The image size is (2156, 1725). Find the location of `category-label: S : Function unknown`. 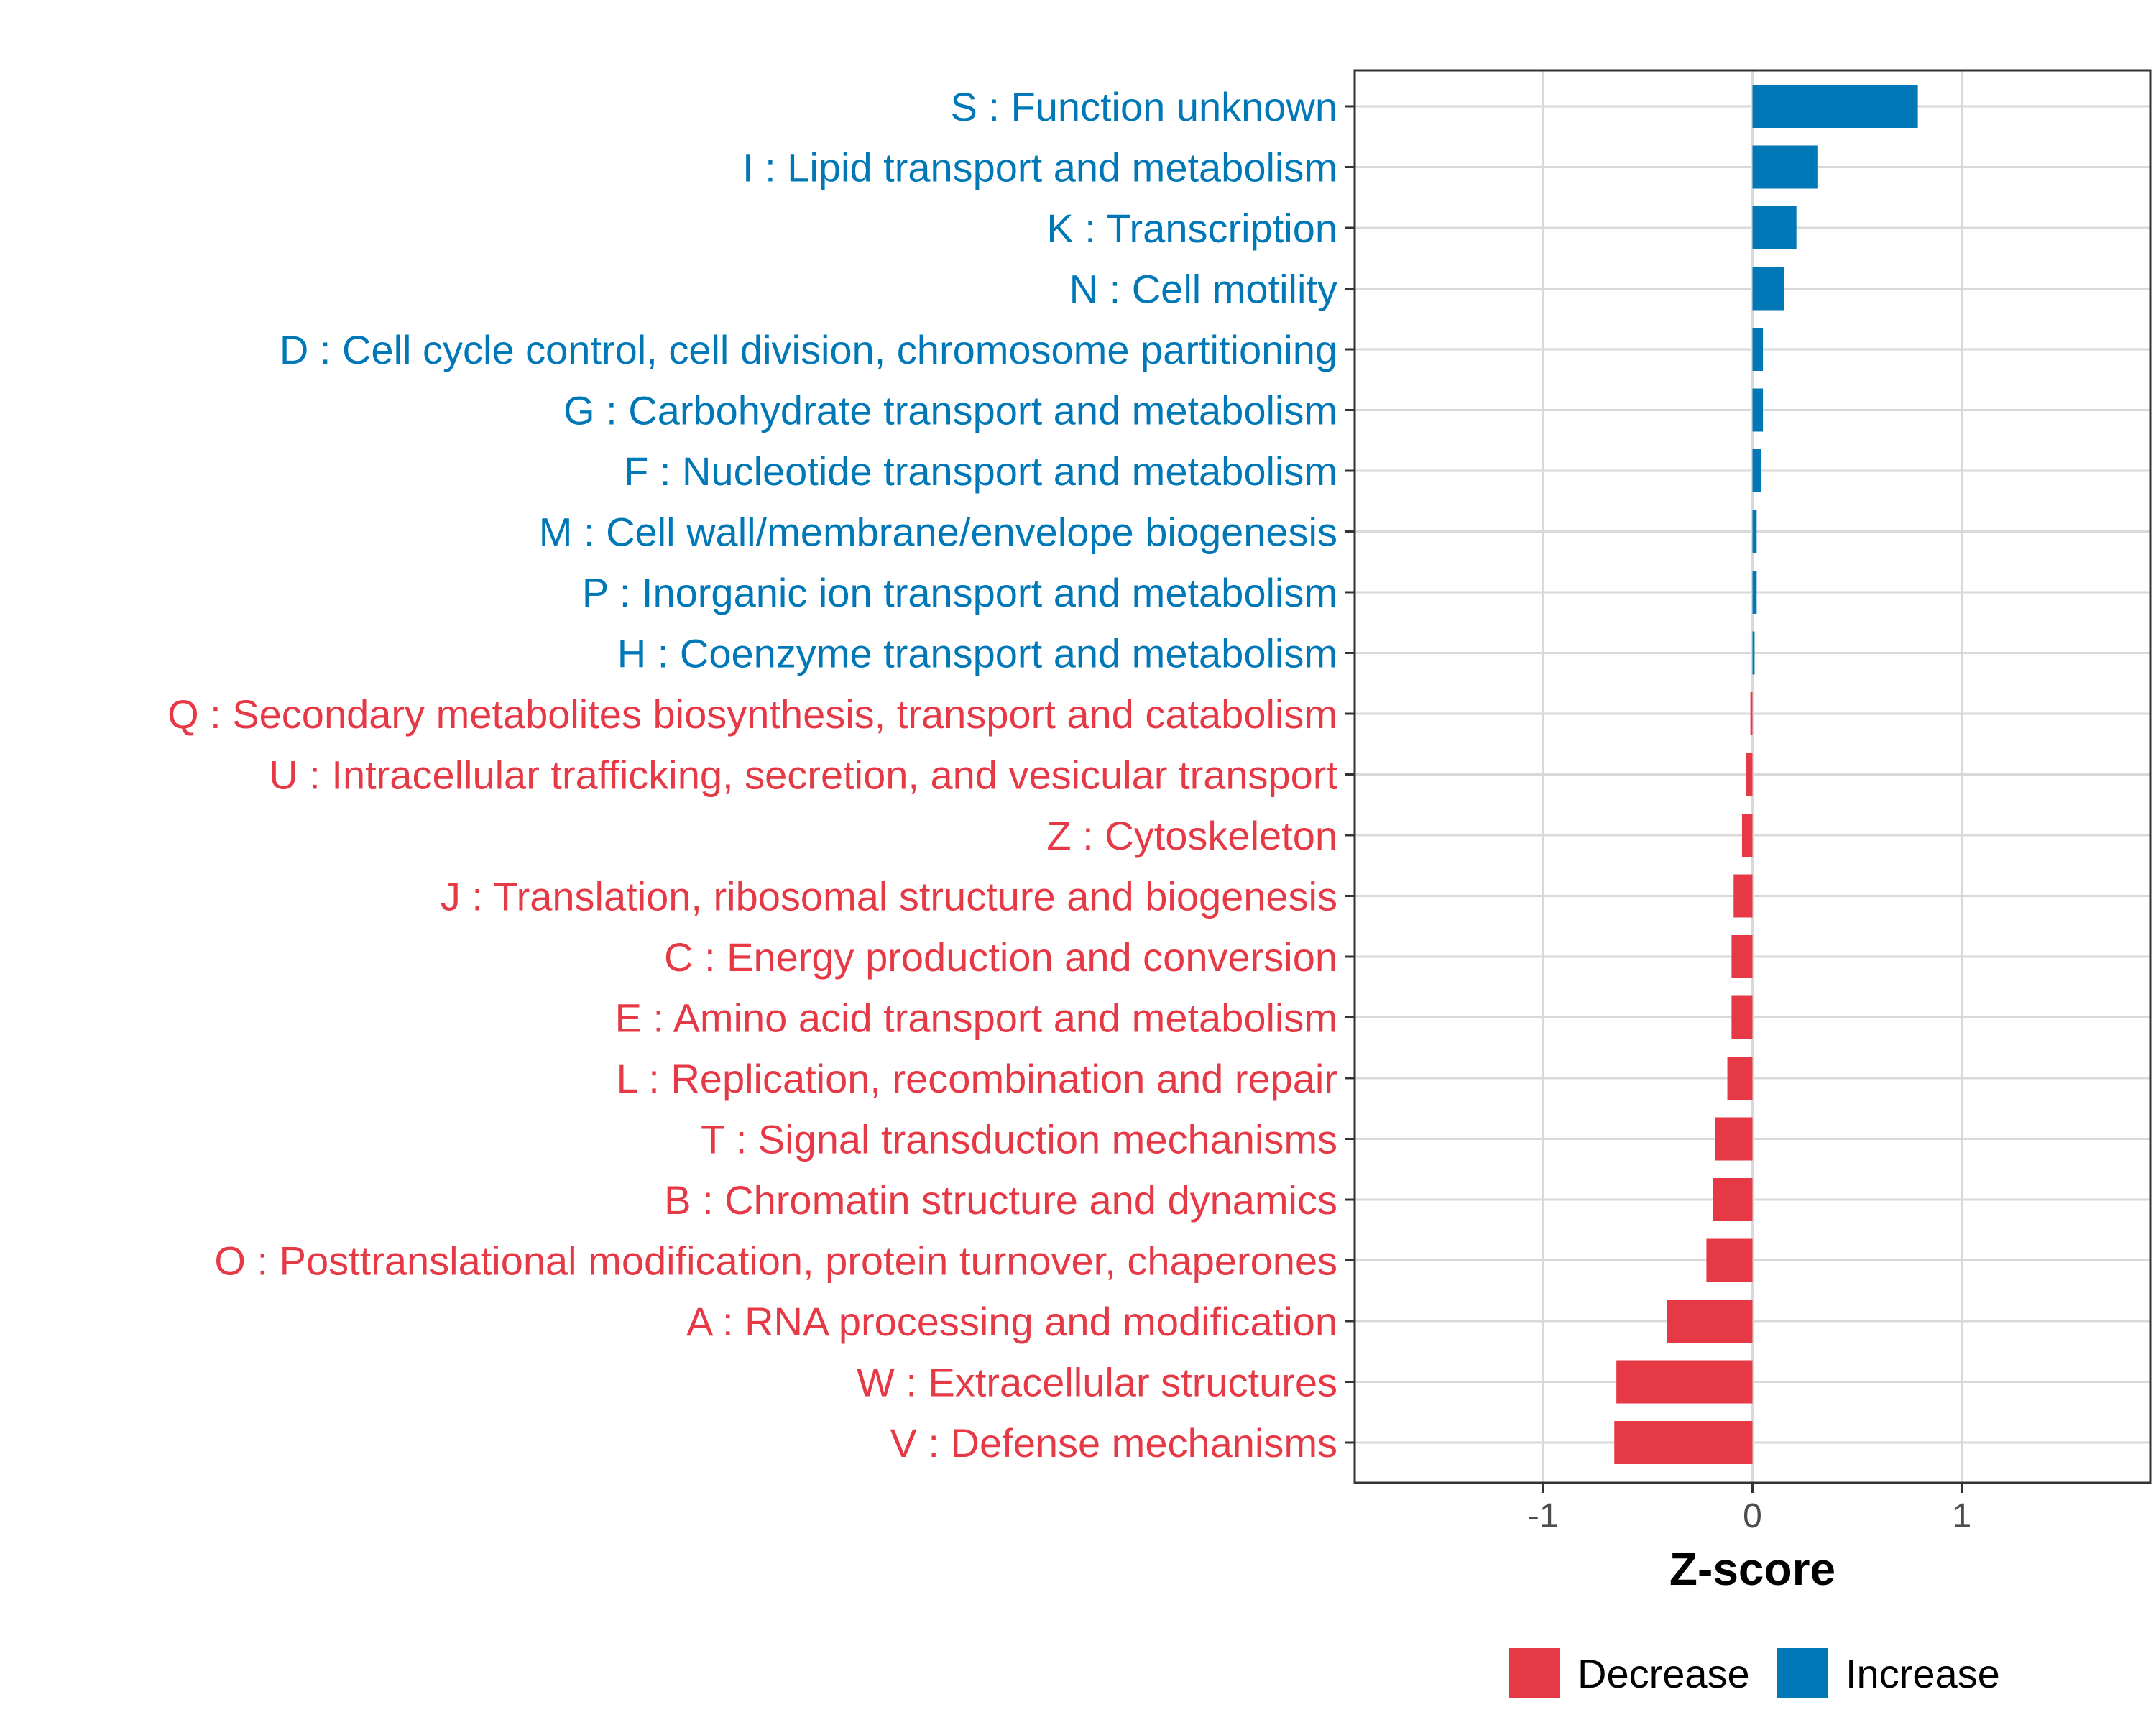

category-label: S : Function unknown is located at coordinates (1143, 106).